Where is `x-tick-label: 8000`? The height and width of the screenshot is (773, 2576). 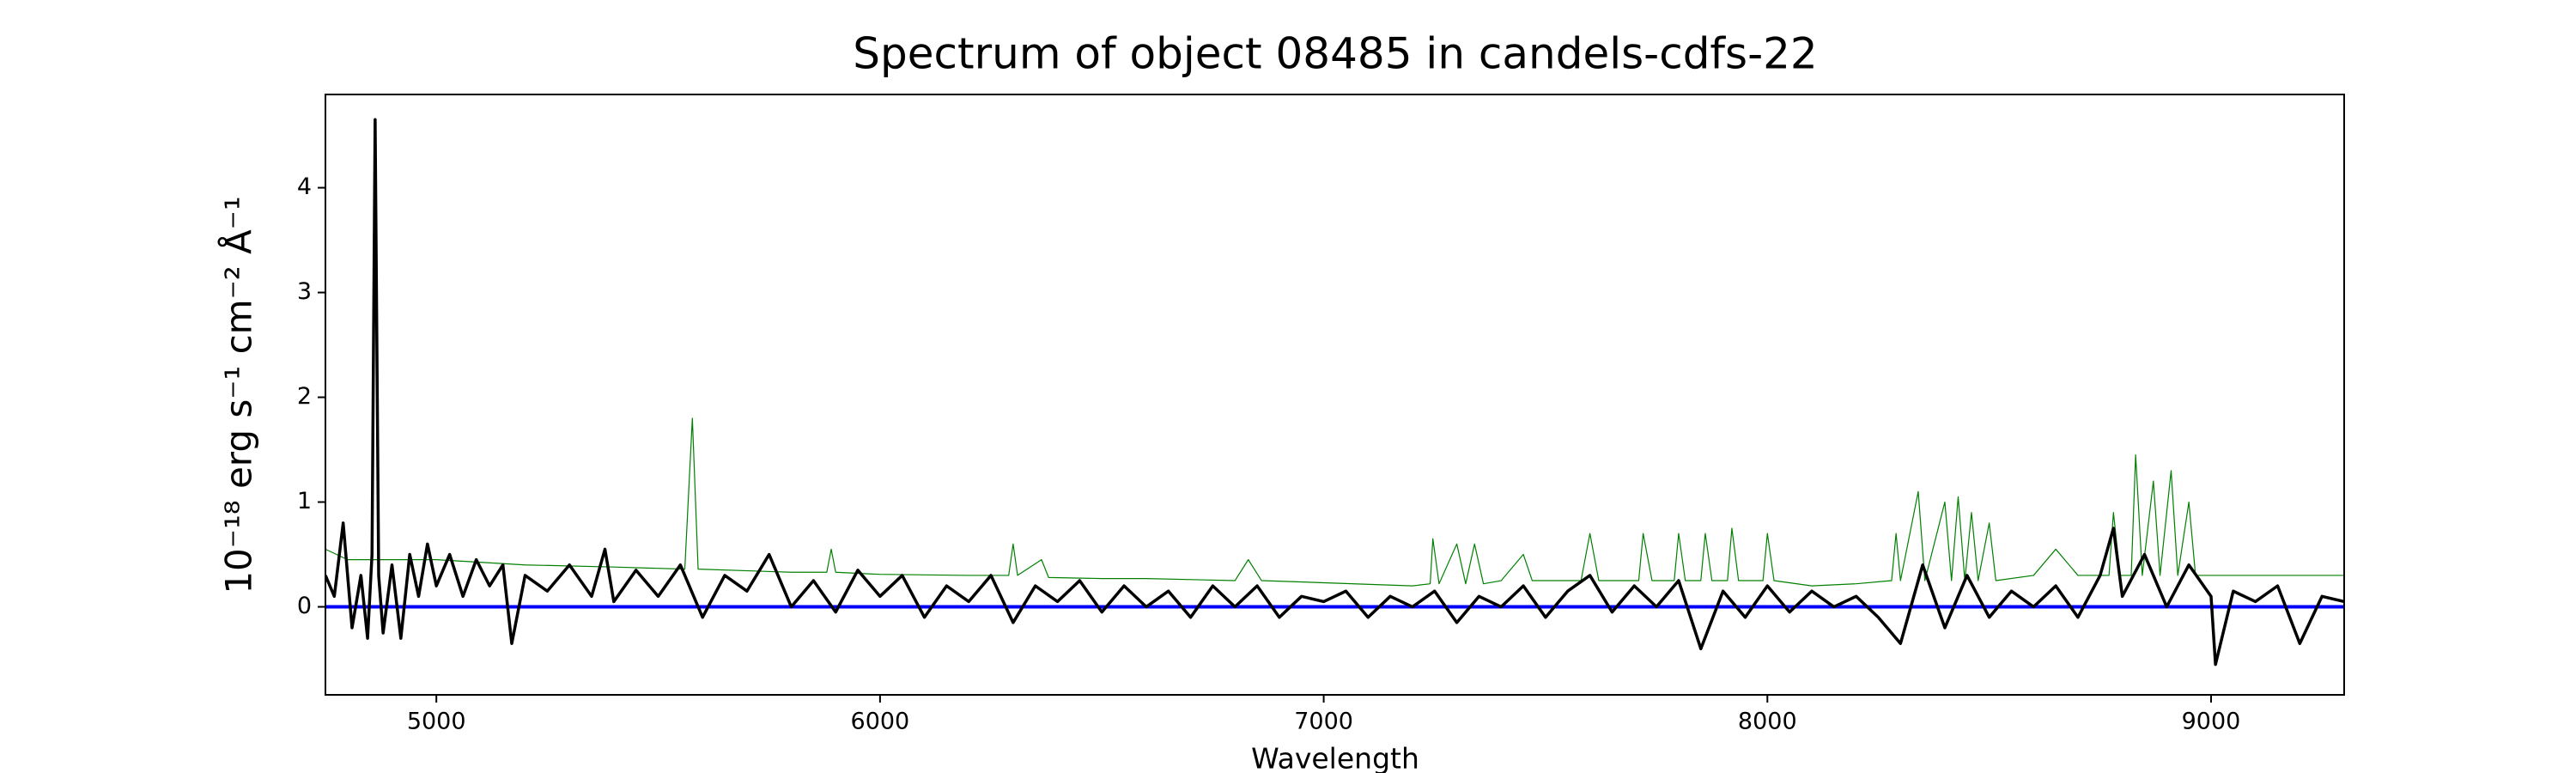 x-tick-label: 8000 is located at coordinates (1768, 722).